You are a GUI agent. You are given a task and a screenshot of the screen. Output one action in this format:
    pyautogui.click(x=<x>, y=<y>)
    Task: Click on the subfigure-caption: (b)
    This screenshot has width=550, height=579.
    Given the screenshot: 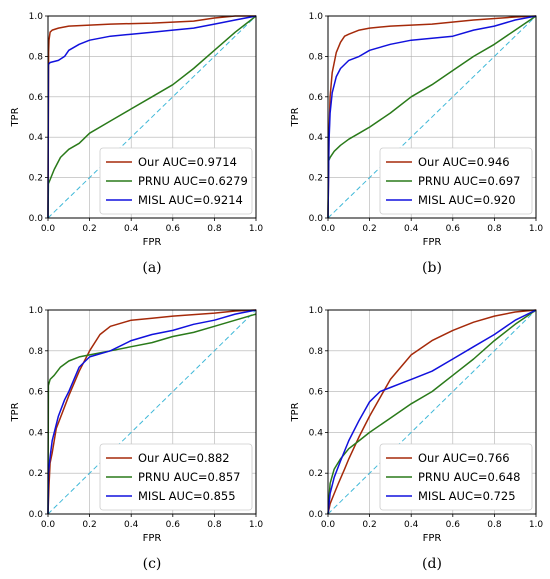 What is the action you would take?
    pyautogui.click(x=432, y=268)
    